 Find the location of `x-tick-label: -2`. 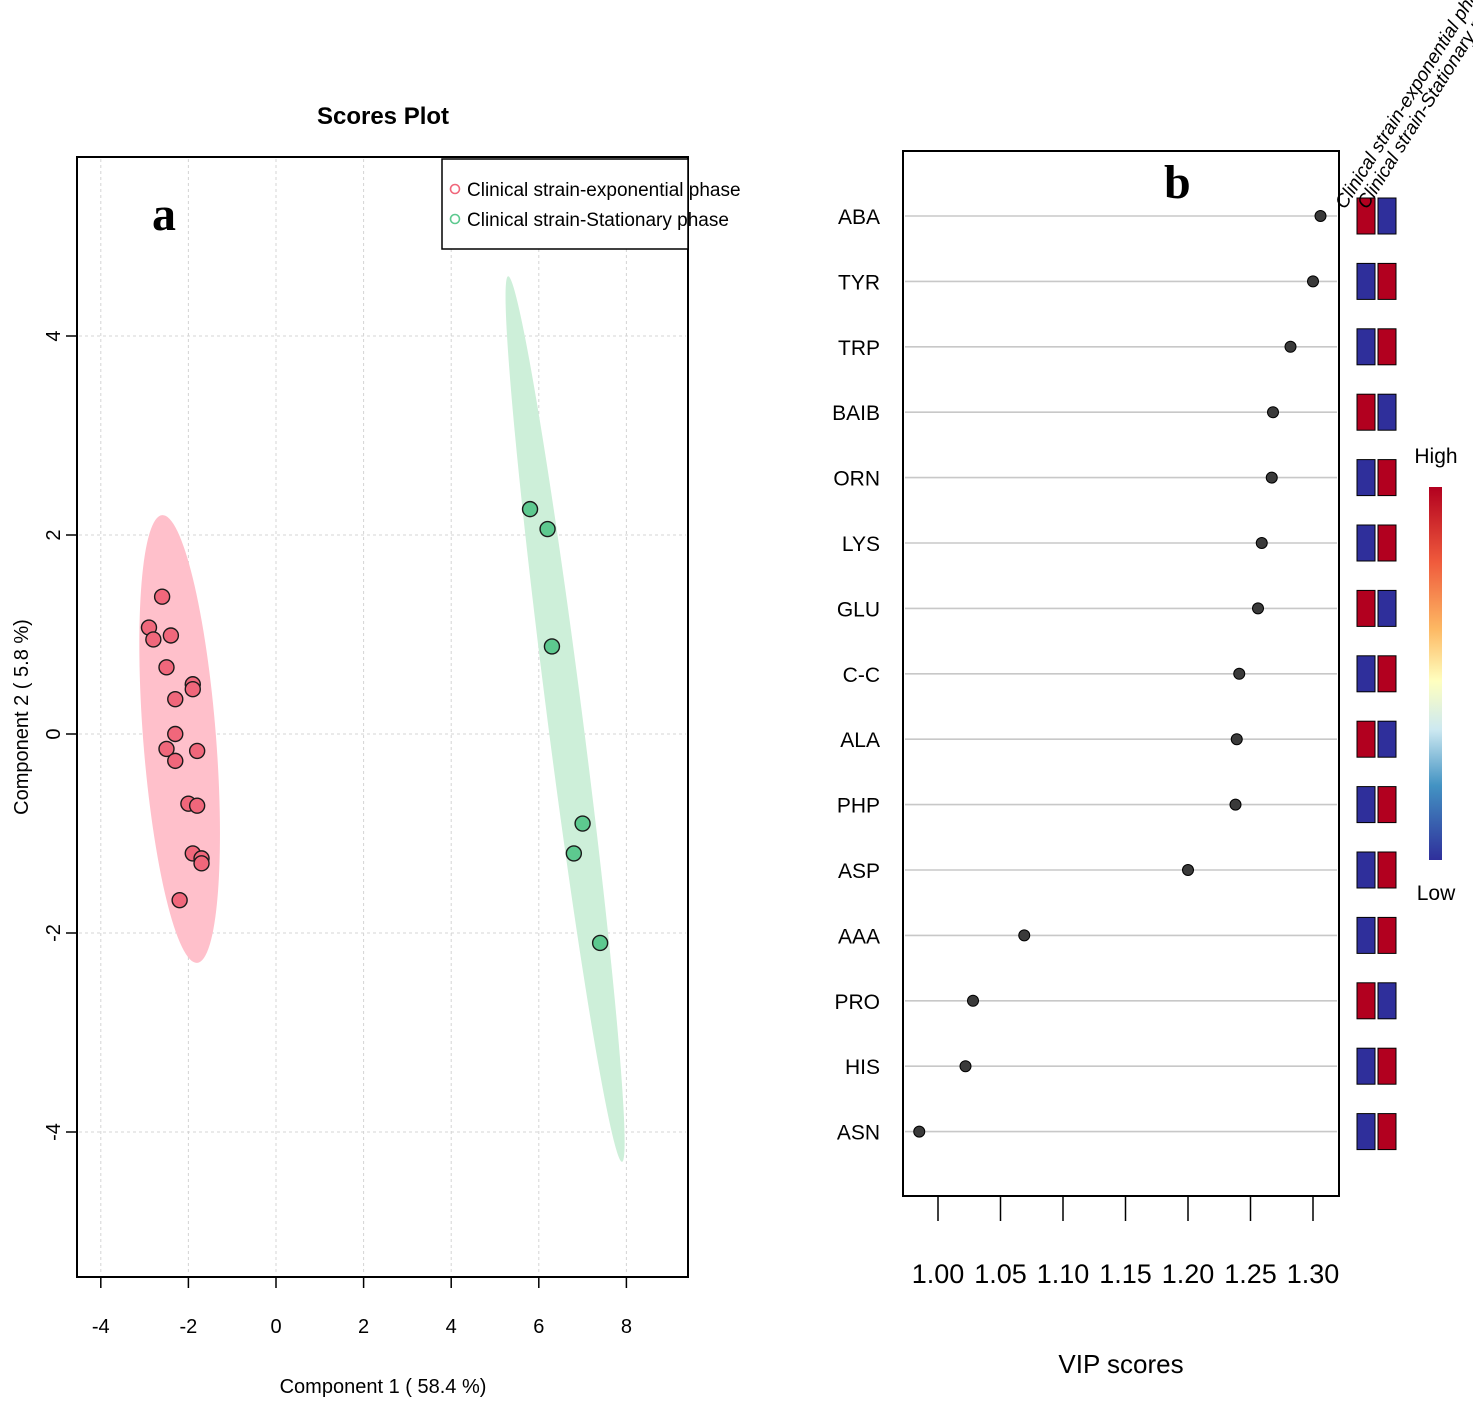

x-tick-label: -2 is located at coordinates (189, 1327).